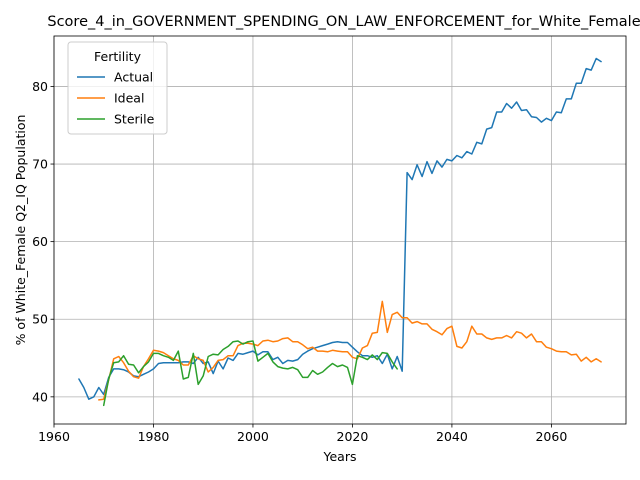 The width and height of the screenshot is (640, 480). I want to click on legend-label-actual: Actual, so click(133, 77).